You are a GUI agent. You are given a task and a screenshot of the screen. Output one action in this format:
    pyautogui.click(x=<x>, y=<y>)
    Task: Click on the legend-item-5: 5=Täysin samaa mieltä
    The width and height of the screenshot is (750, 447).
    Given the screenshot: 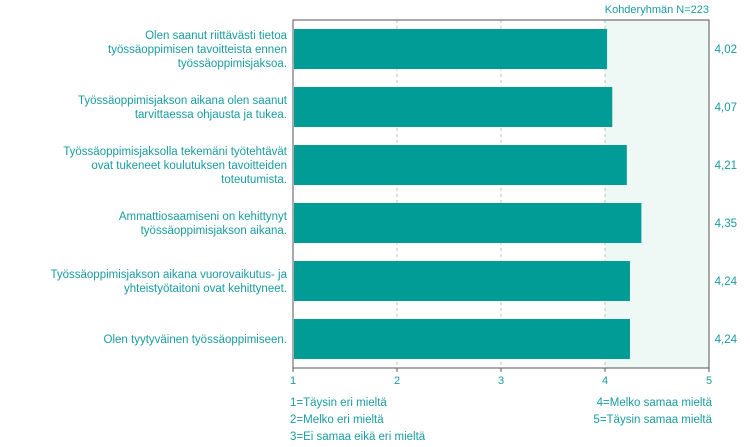 What is the action you would take?
    pyautogui.click(x=652, y=420)
    